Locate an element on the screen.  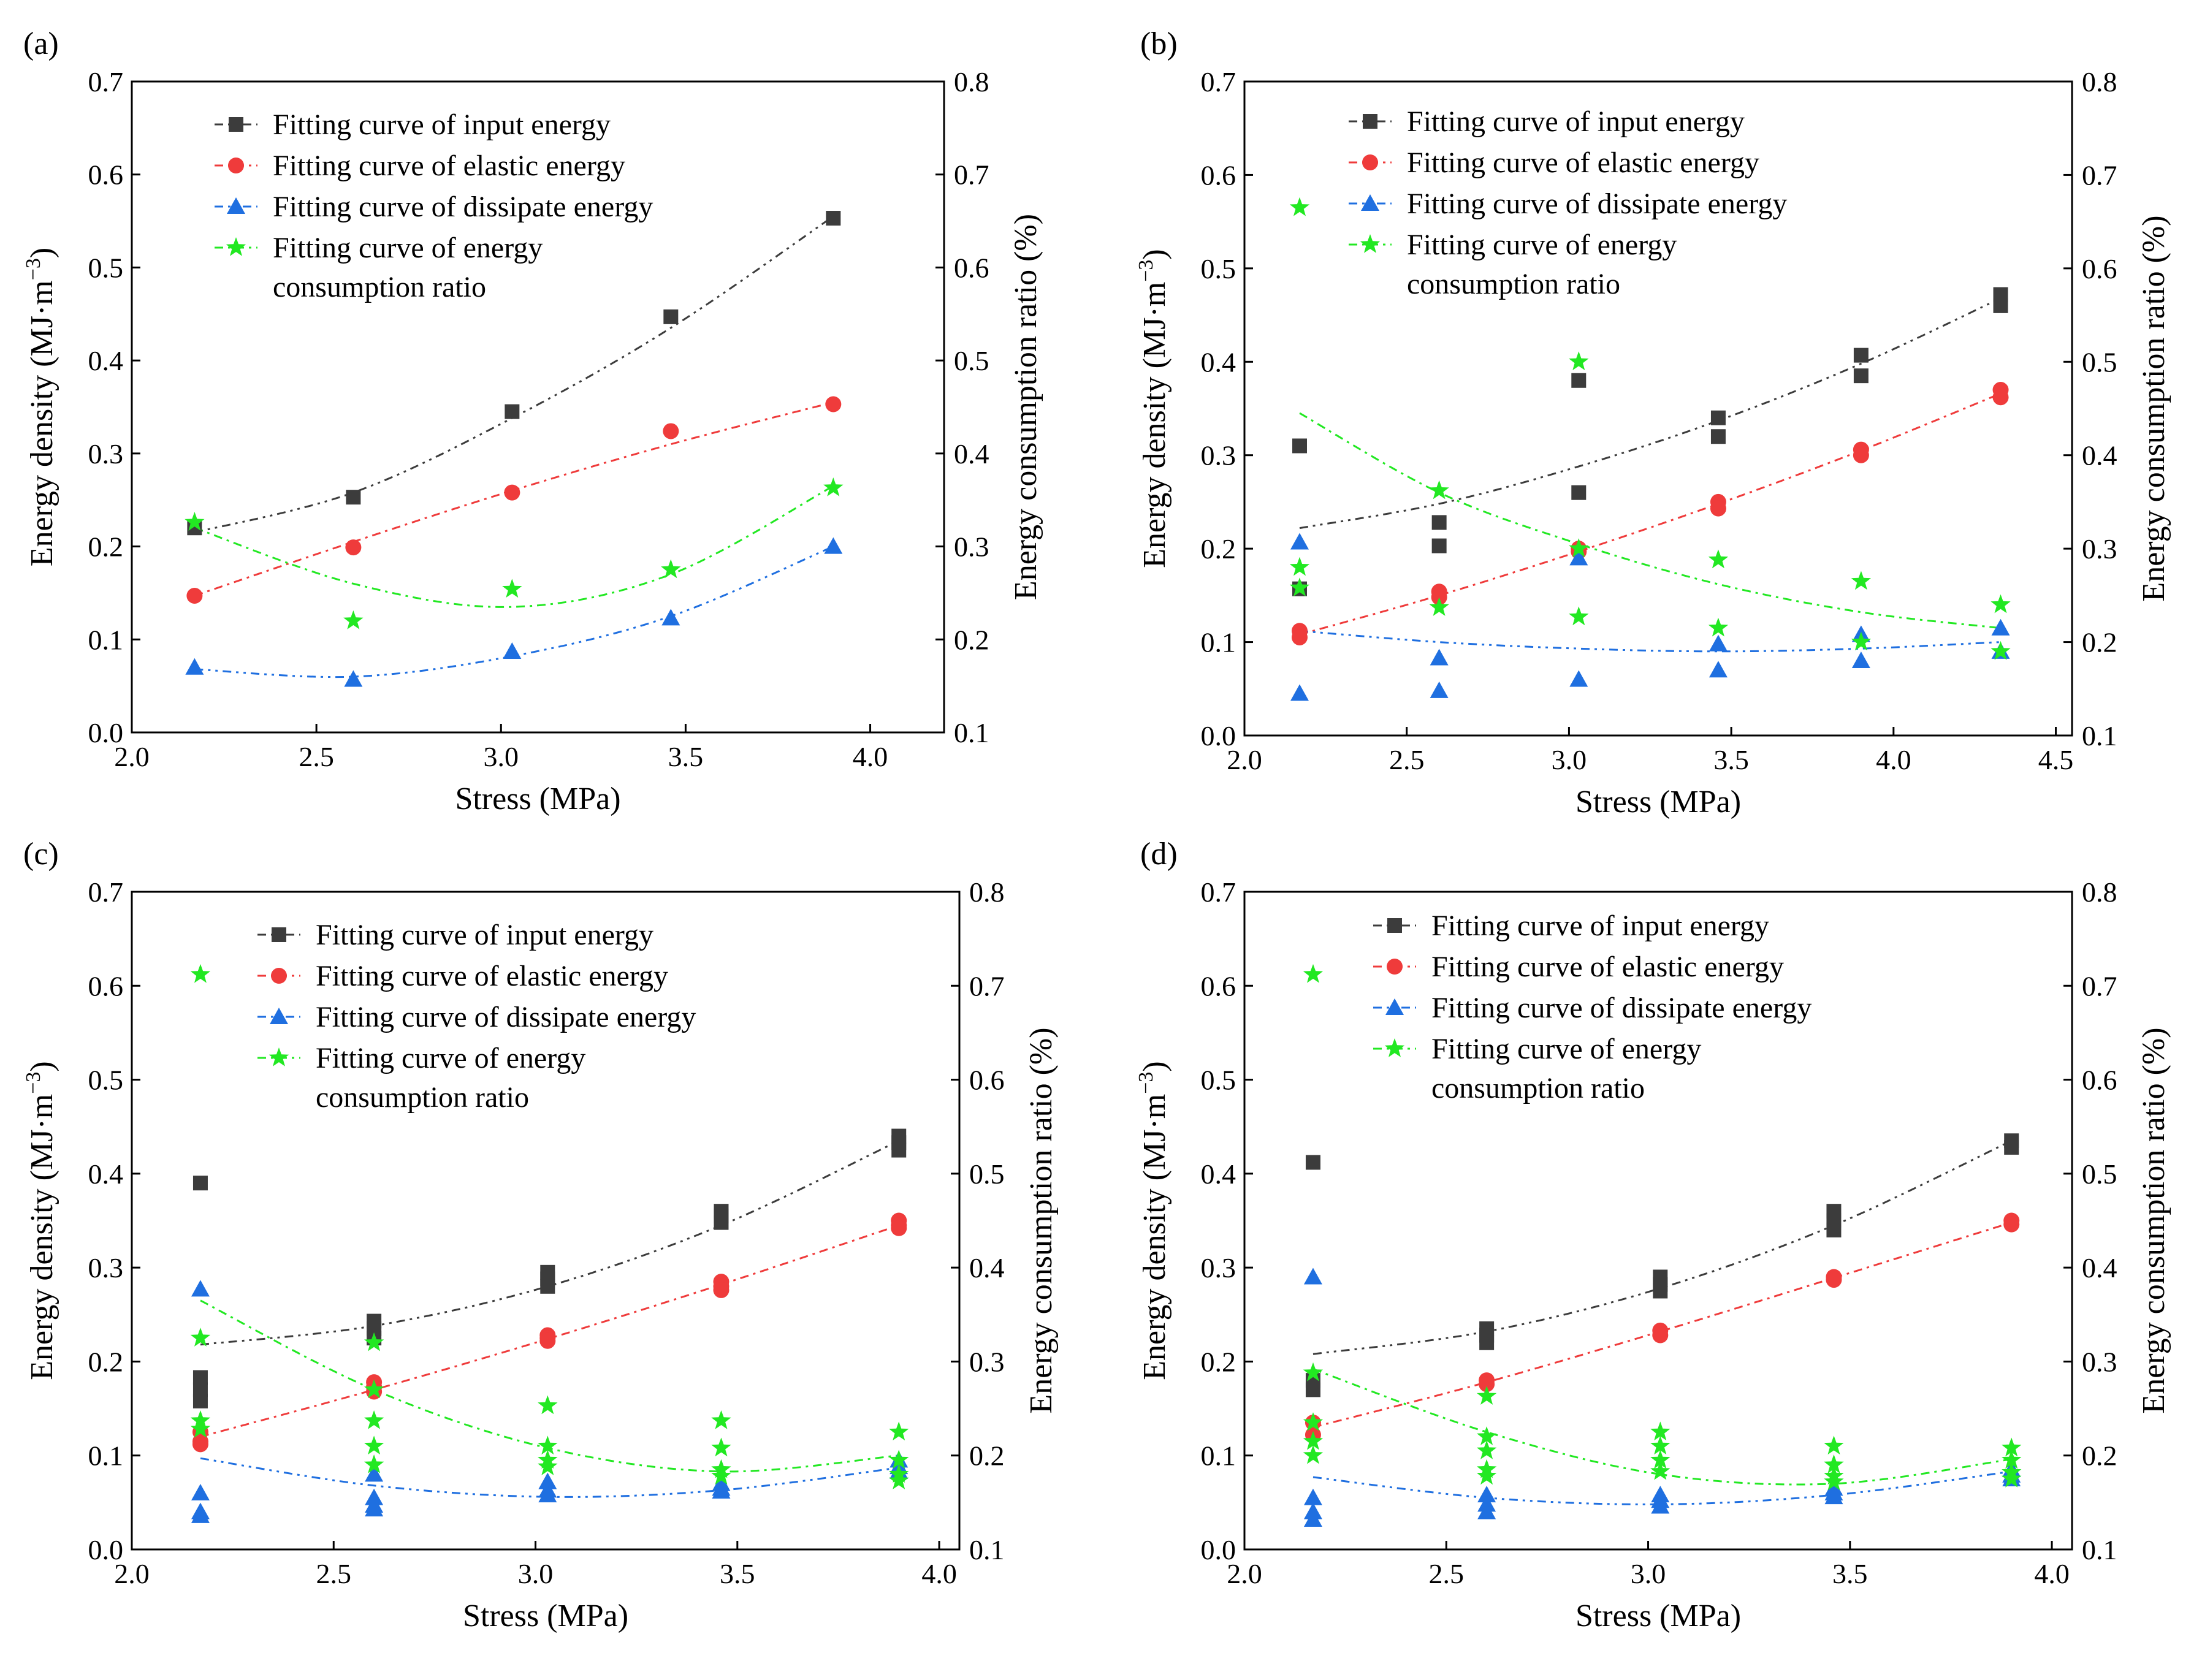
y-axis-label: Energy density (MJ·m−3) is located at coordinates (40, 407).